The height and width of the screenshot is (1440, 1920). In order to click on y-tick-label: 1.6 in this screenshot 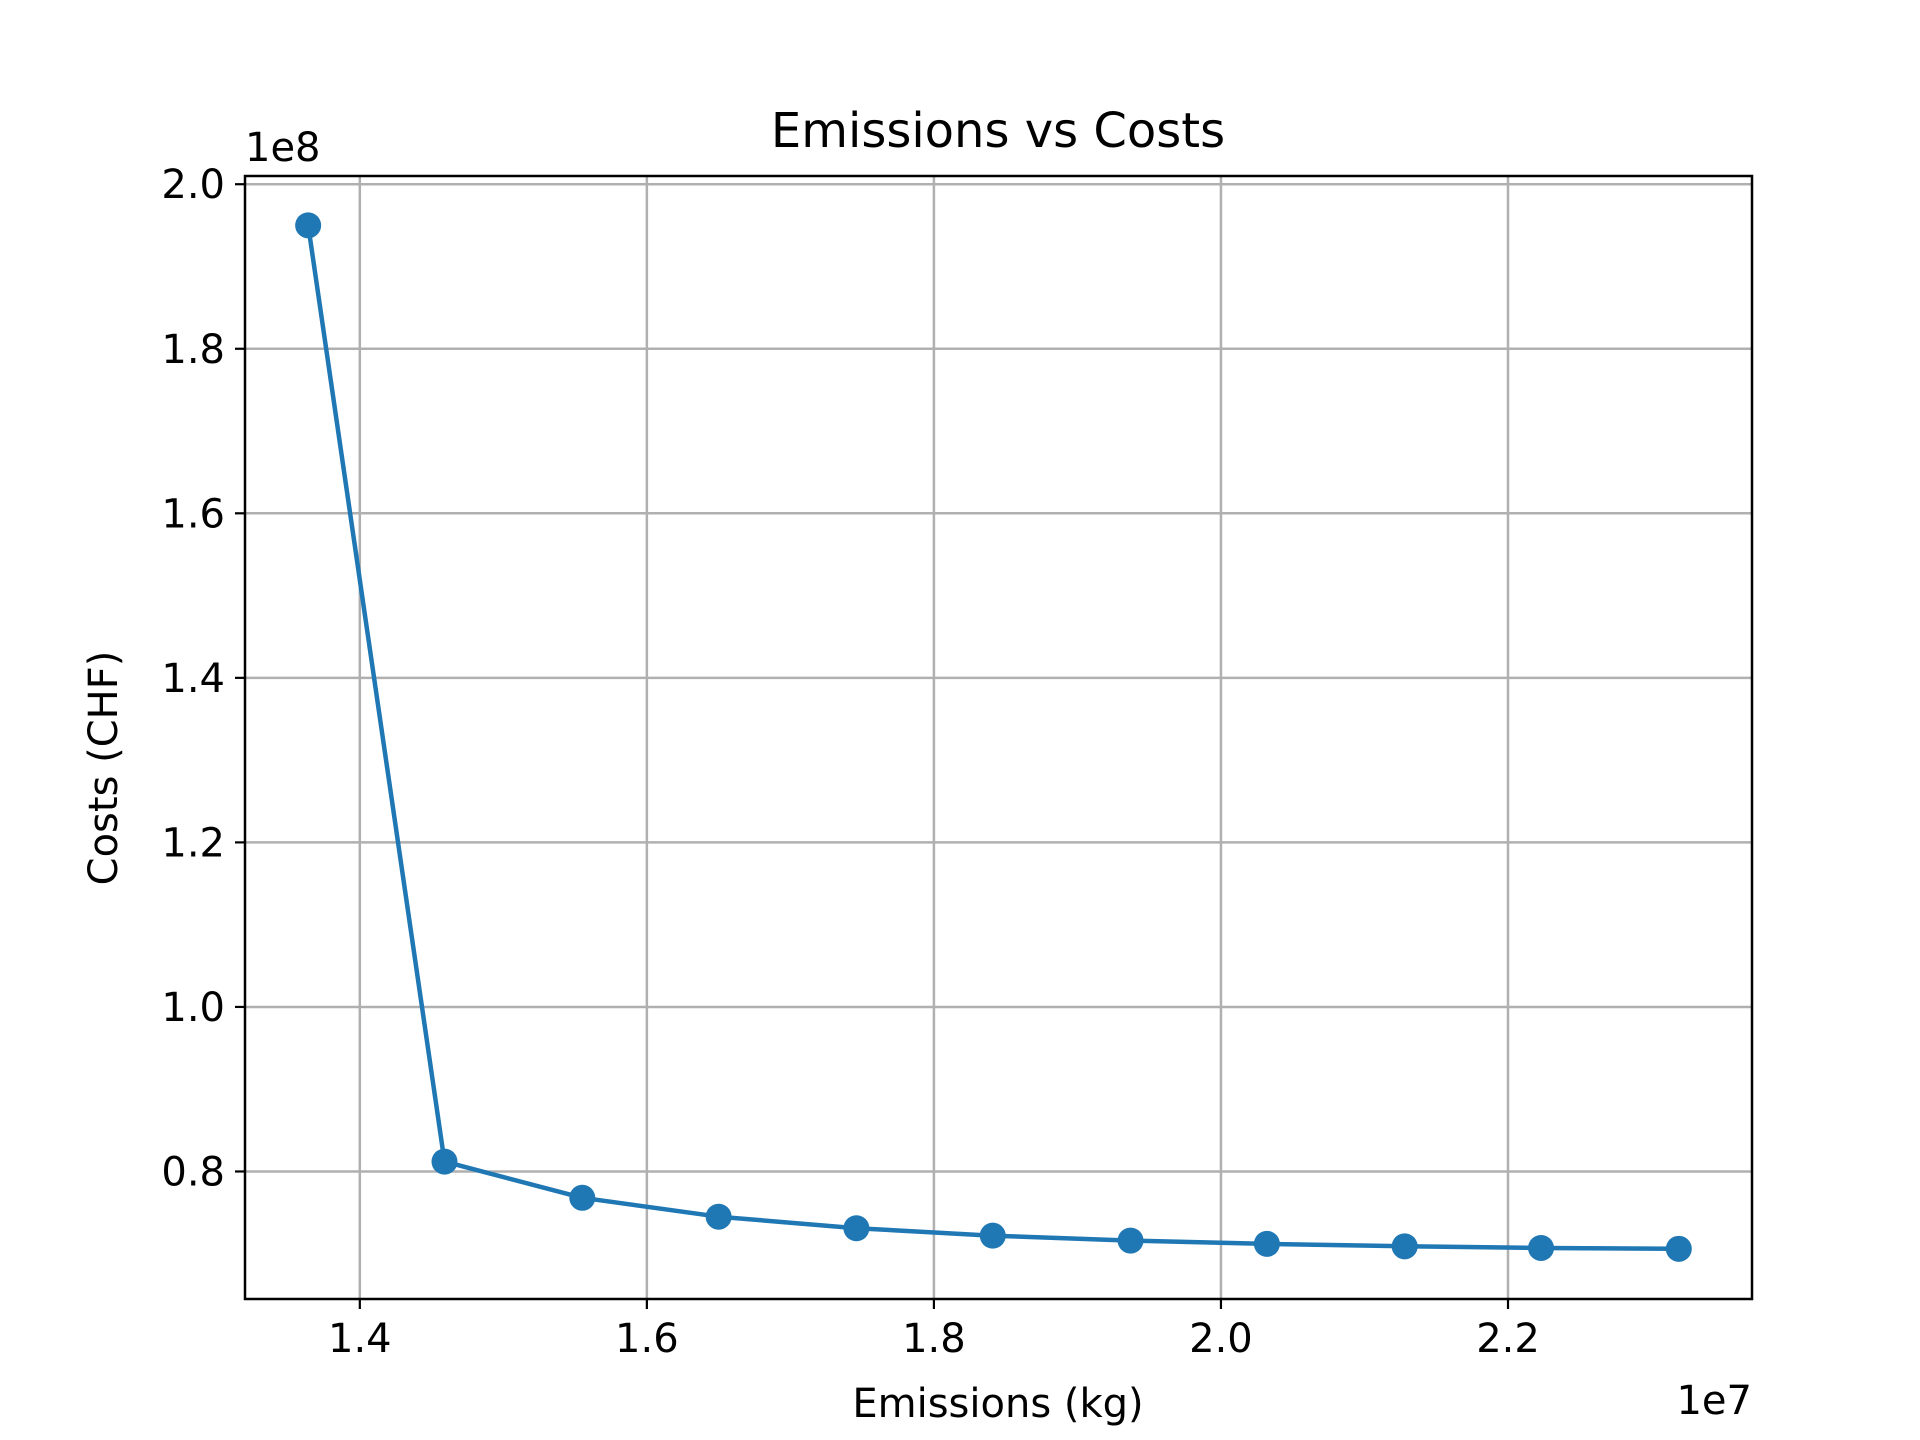, I will do `click(193, 514)`.